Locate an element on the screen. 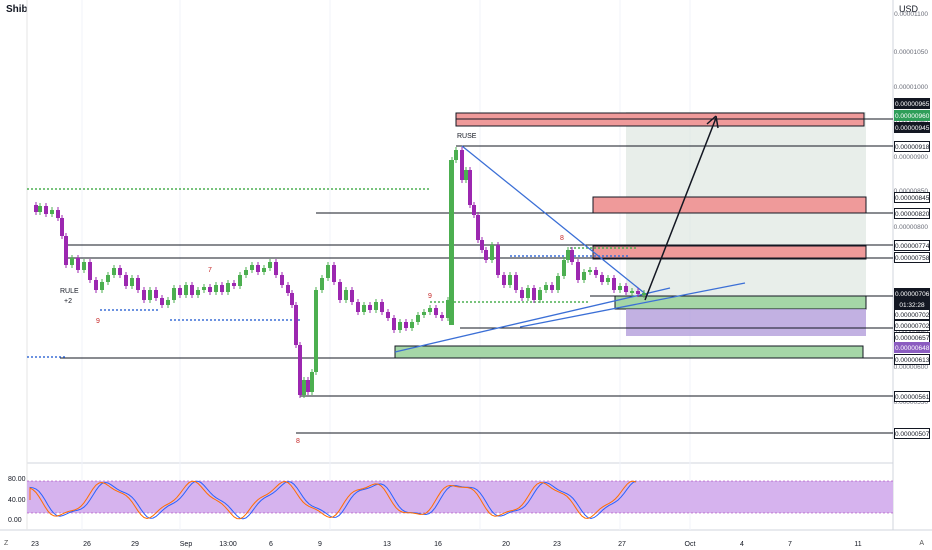 Image resolution: width=932 pixels, height=550 pixels. price-label: 0.00000845 is located at coordinates (912, 197).